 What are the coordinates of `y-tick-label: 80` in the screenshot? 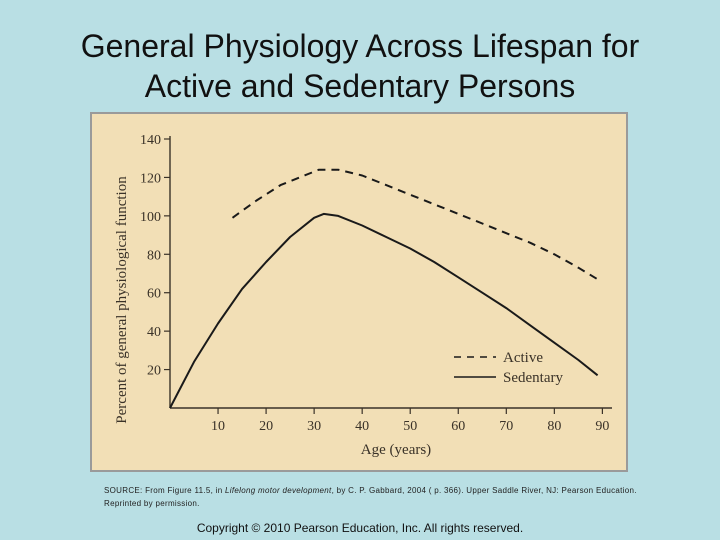 It's located at (154, 255).